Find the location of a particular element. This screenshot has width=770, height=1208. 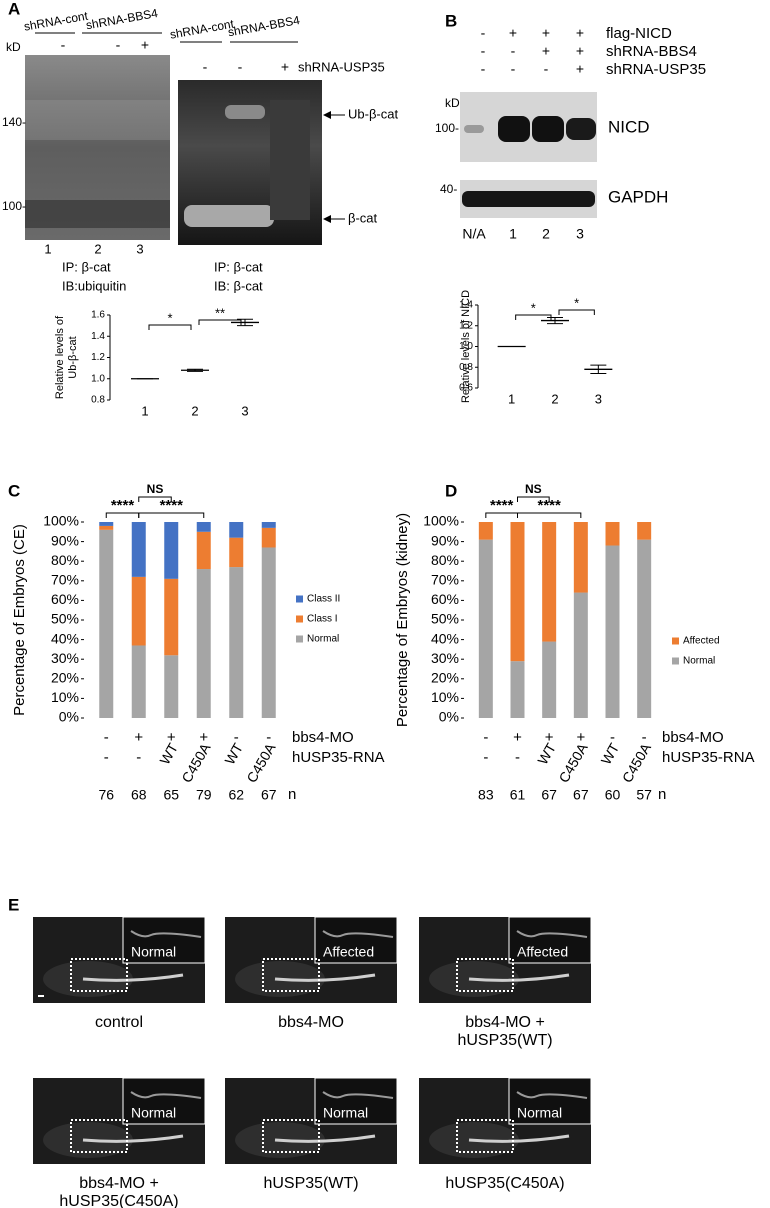

kd-label: kD is located at coordinates (13, 47).